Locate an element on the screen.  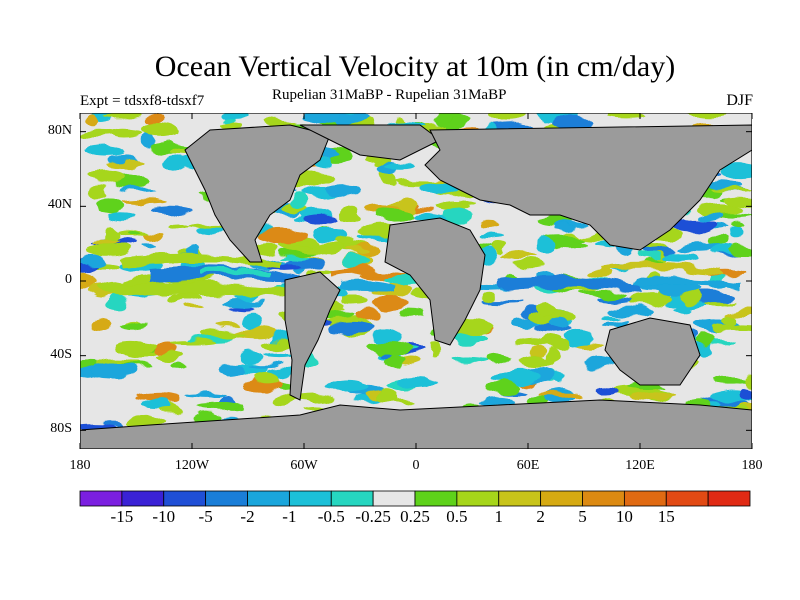
colorbar-label: 15 is located at coordinates (666, 516).